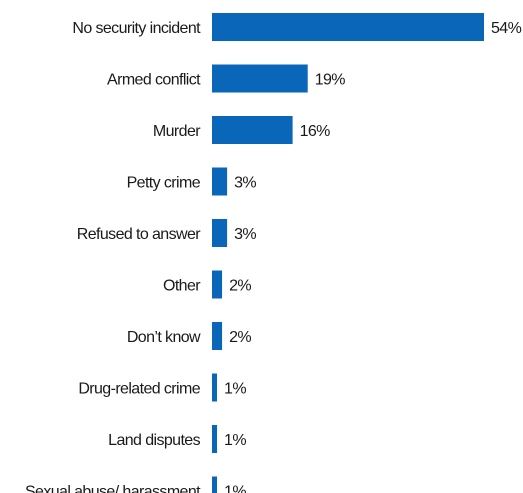 This screenshot has height=493, width=523. I want to click on category-label: Drug-related crime, so click(139, 389).